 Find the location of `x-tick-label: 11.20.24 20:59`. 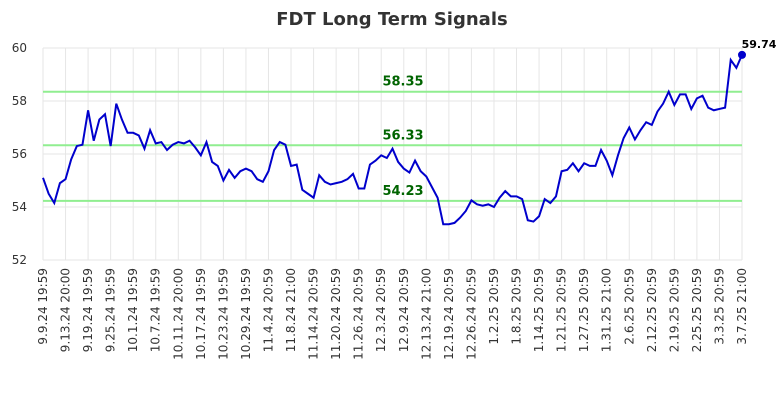

x-tick-label: 11.20.24 20:59 is located at coordinates (336, 314).